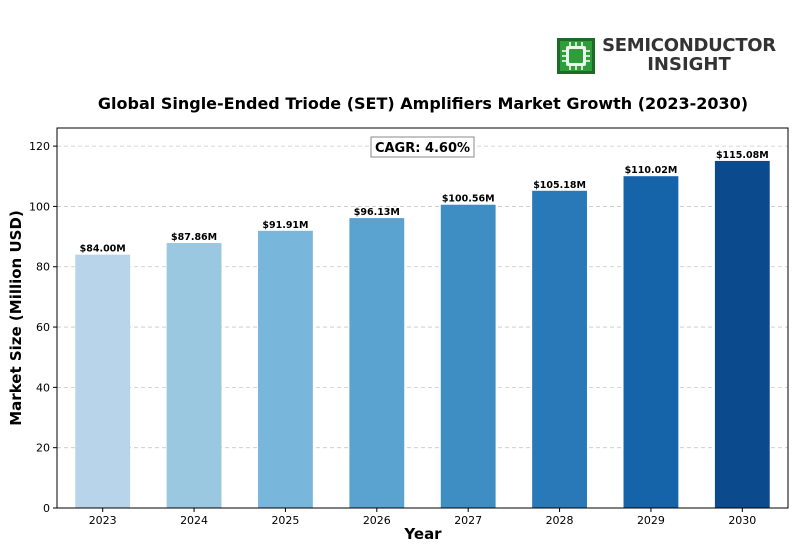 The width and height of the screenshot is (800, 553). Describe the element at coordinates (422, 517) in the screenshot. I see `x-axis-ticks: 2023 2024 2025 2026 2027 2028 2029 2030` at that location.